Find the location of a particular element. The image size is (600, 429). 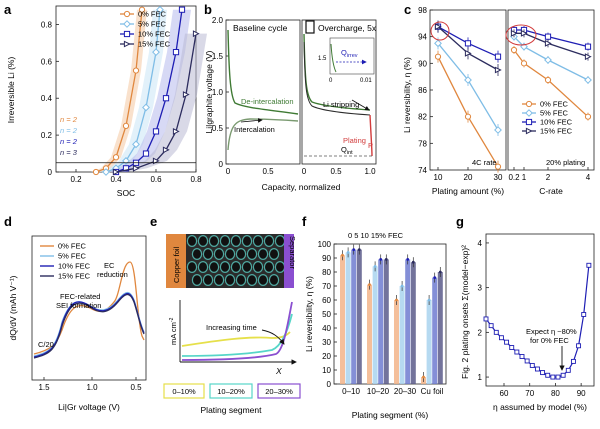

panel-c-right-xtick-3: 4 is located at coordinates (588, 177).